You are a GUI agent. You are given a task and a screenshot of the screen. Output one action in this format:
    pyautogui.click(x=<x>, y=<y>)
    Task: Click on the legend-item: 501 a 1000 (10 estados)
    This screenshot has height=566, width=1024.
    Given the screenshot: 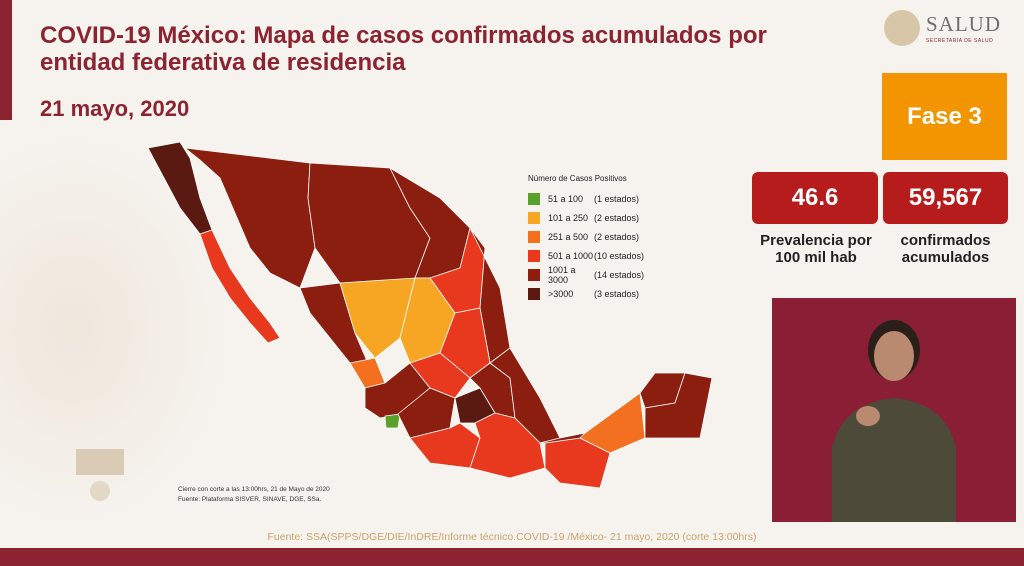 What is the action you would take?
    pyautogui.click(x=586, y=255)
    